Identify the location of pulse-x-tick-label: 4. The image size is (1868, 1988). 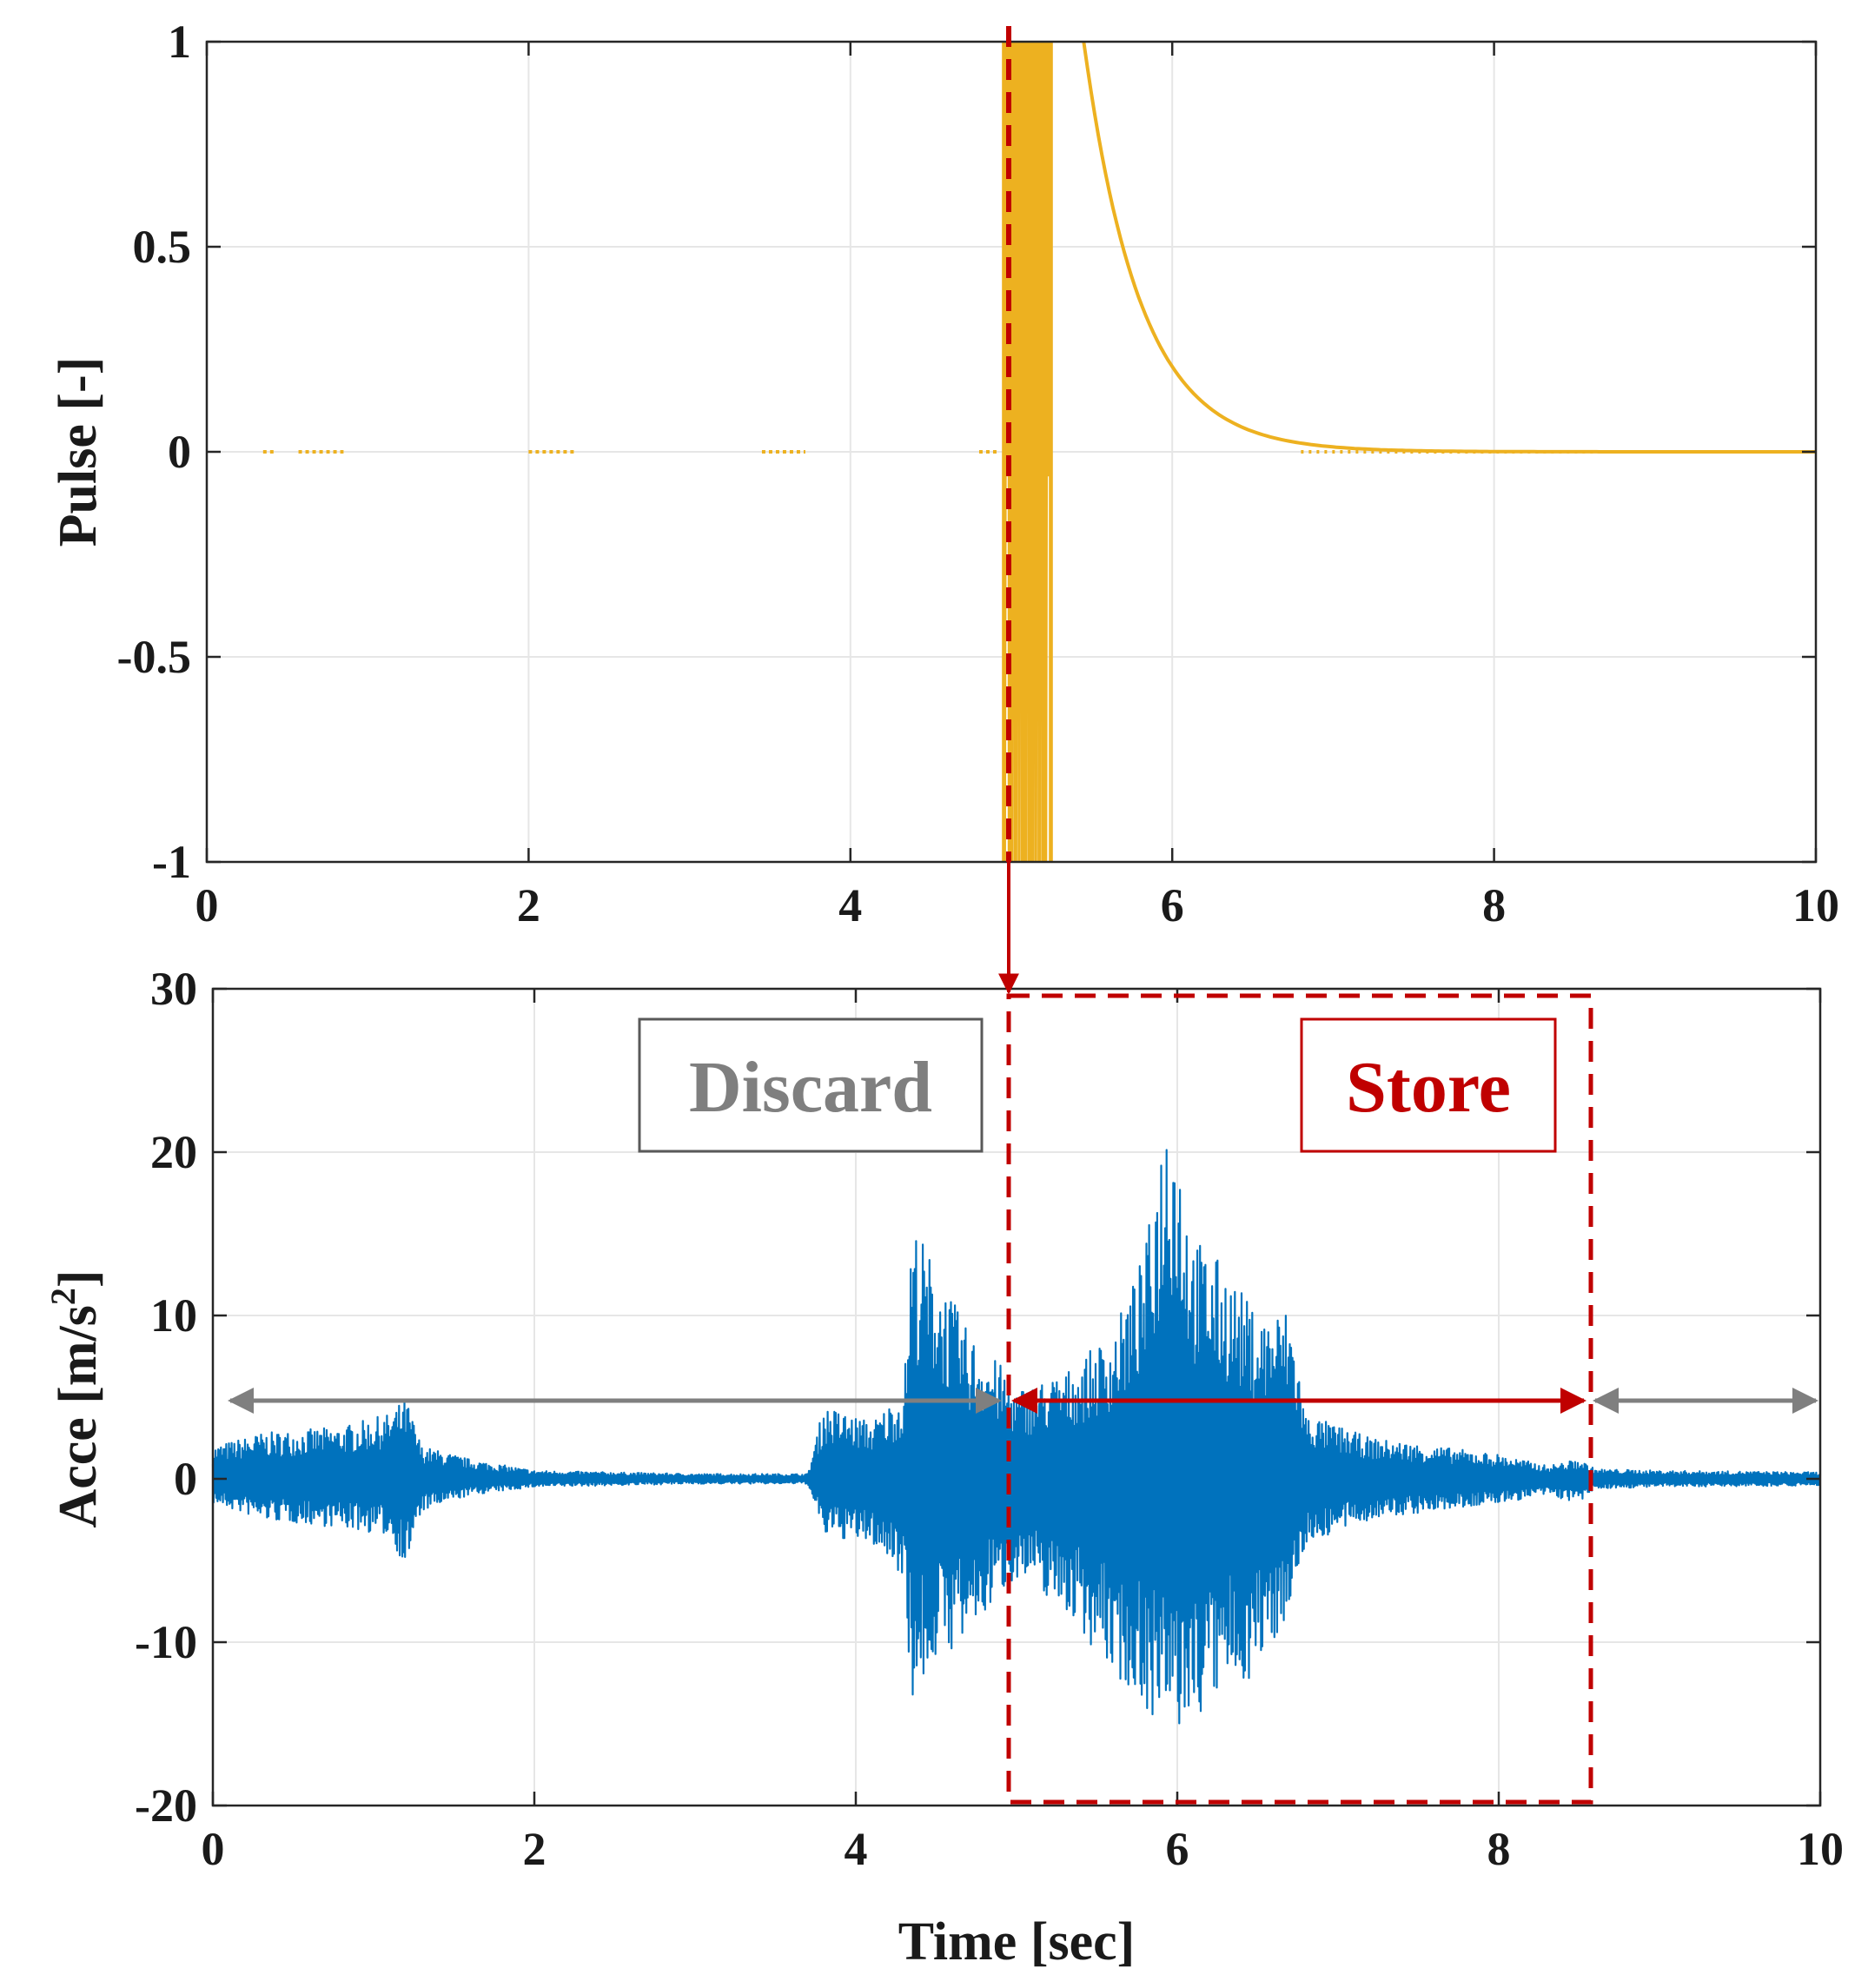
(850, 905).